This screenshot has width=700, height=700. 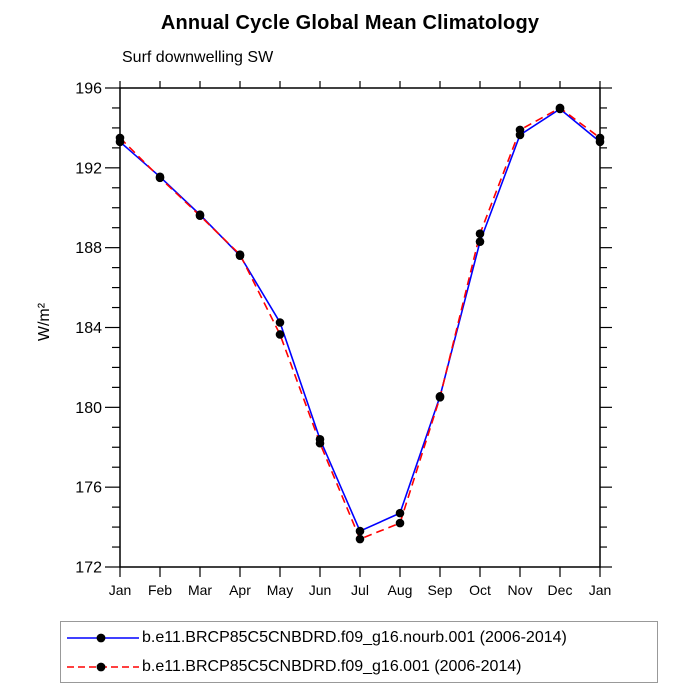 What do you see at coordinates (103, 637) in the screenshot?
I see `legend-line-sample-solid-icon` at bounding box center [103, 637].